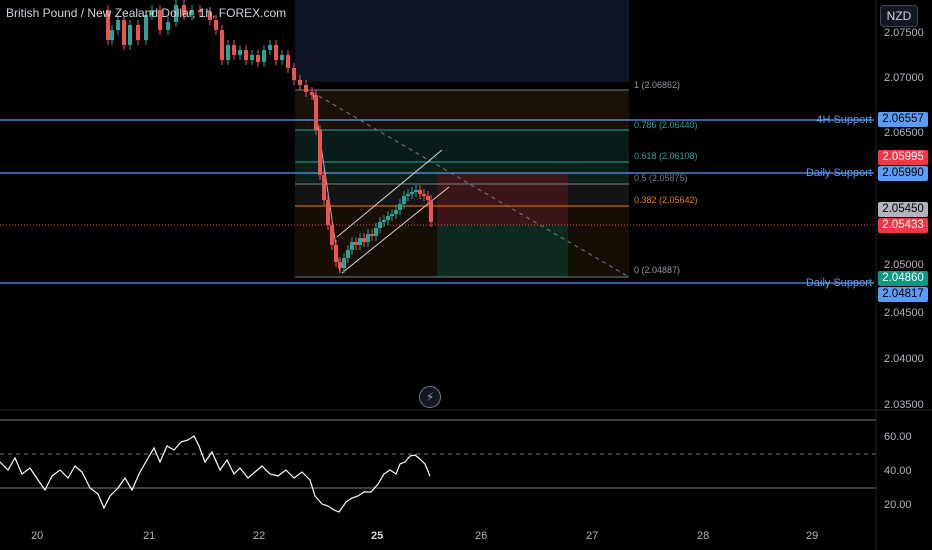  I want to click on take-profit-zone, so click(502, 251).